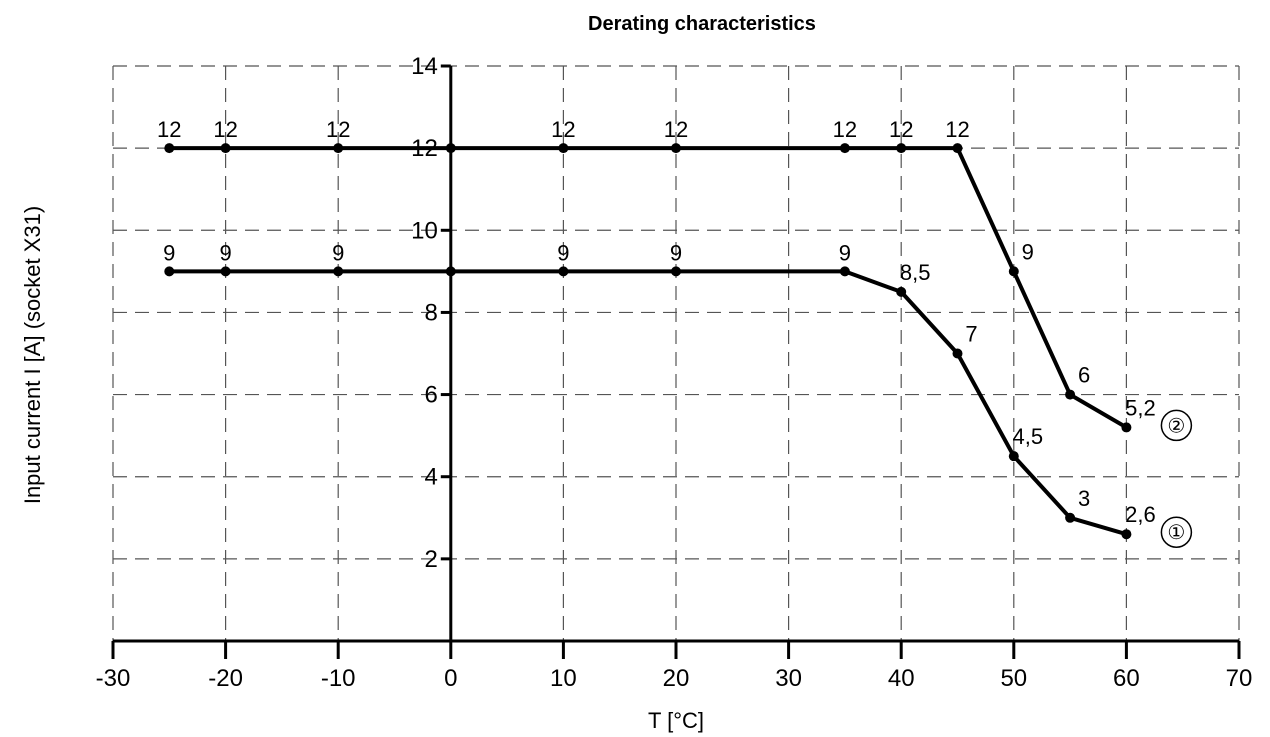 This screenshot has height=737, width=1270. I want to click on y-tick-label-1: 4, so click(430, 477).